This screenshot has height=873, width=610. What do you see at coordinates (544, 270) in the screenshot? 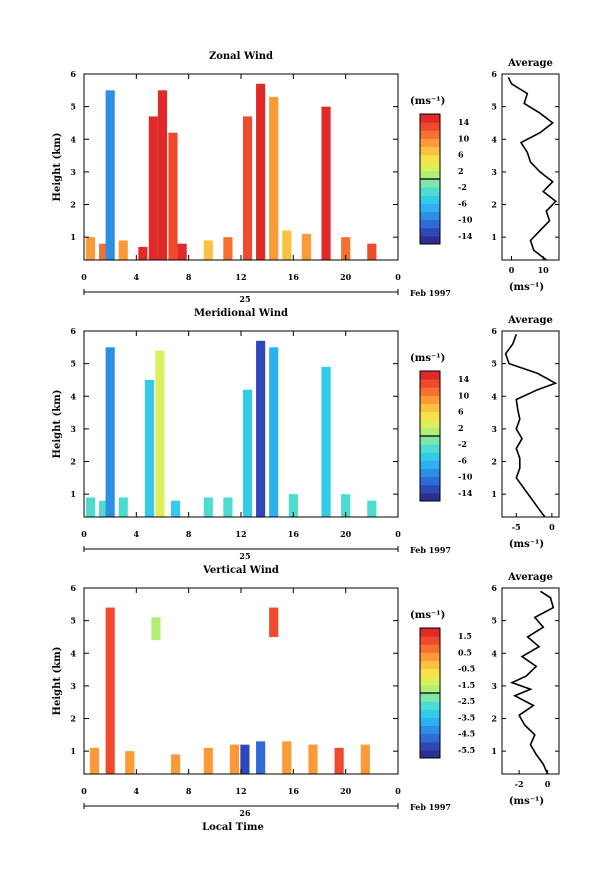
I see `profile-x-tick-label: 10` at bounding box center [544, 270].